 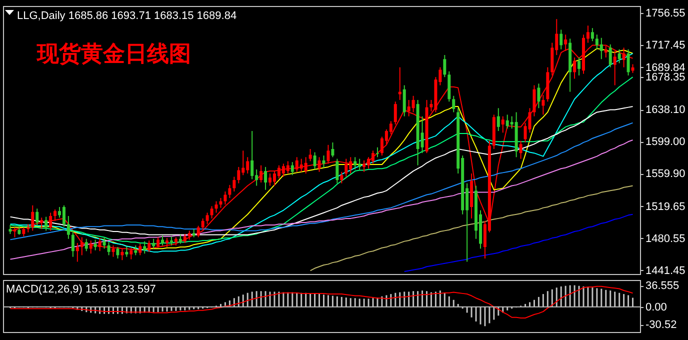 I want to click on y-tick-label: 1480.55, so click(x=666, y=238).